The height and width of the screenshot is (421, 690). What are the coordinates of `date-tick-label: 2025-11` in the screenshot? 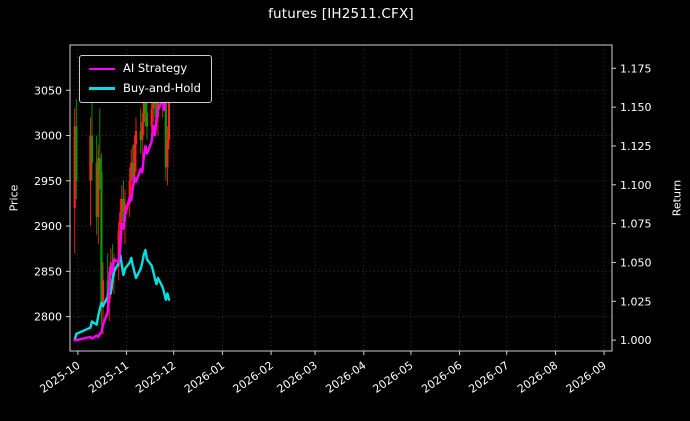 It's located at (108, 377).